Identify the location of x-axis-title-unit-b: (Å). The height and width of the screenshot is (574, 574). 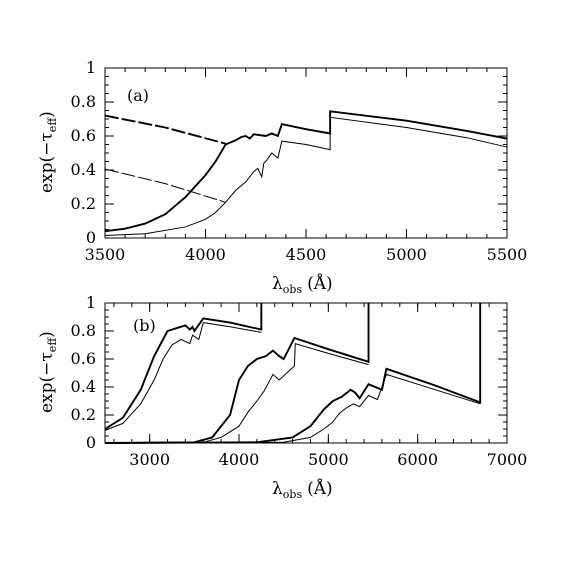
(320, 488).